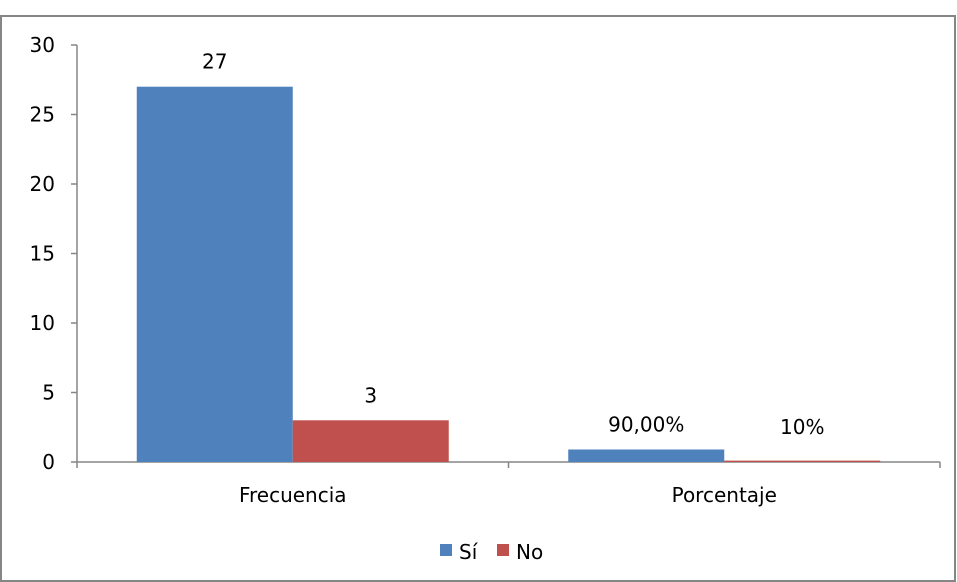 The height and width of the screenshot is (582, 957). What do you see at coordinates (42, 254) in the screenshot?
I see `y-tick-label: 15` at bounding box center [42, 254].